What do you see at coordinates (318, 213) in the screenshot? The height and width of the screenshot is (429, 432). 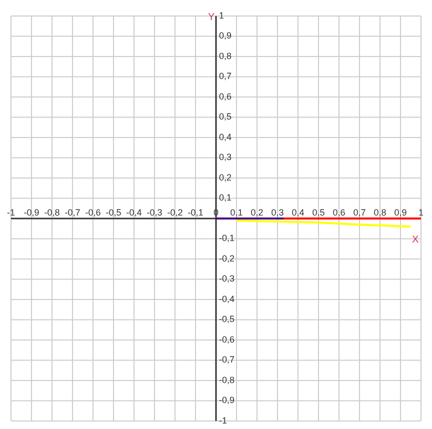 I see `x-tick-label: 0,5` at bounding box center [318, 213].